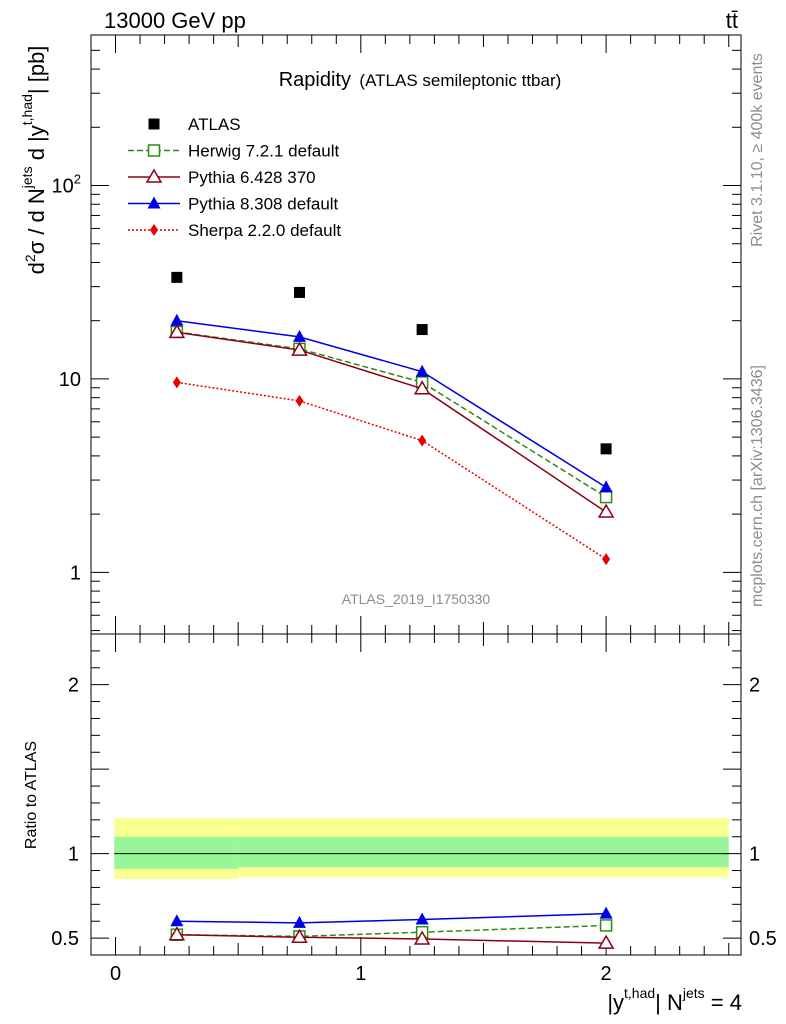  I want to click on mcplots-label: mcplots.cern.ch [arXiv:1306.3436], so click(757, 486).